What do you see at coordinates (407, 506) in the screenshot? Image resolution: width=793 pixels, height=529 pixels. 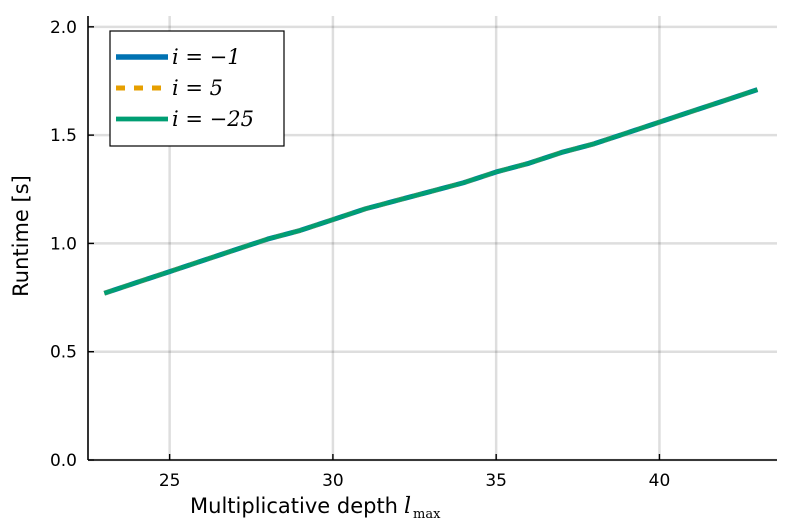 I see `x-axis-label-math: l` at bounding box center [407, 506].